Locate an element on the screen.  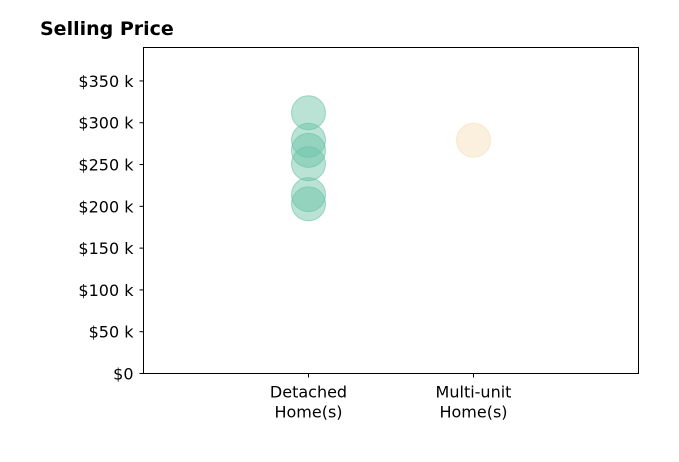
y-tick-label: $50 k is located at coordinates (112, 332).